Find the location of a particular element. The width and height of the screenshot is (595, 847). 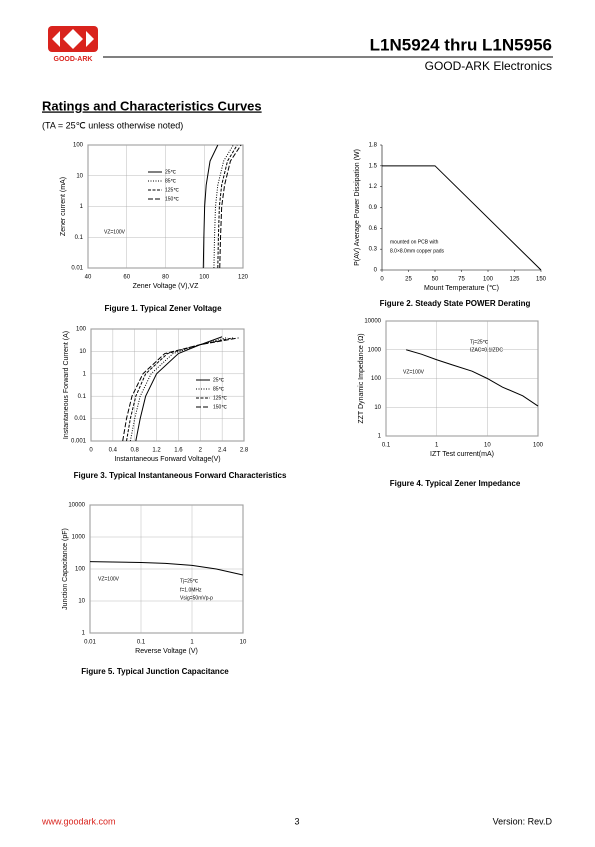

x-tick-label: 150 is located at coordinates (541, 280).